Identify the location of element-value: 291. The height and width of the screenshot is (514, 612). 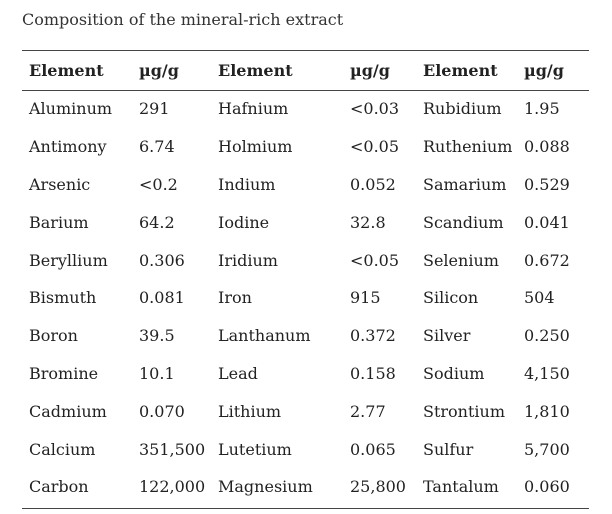
(154, 109).